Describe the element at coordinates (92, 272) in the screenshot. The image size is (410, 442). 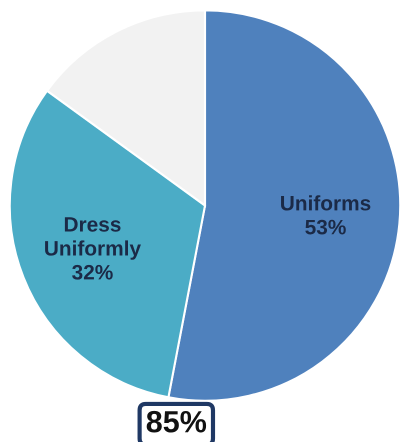
I see `data-label: 32%` at that location.